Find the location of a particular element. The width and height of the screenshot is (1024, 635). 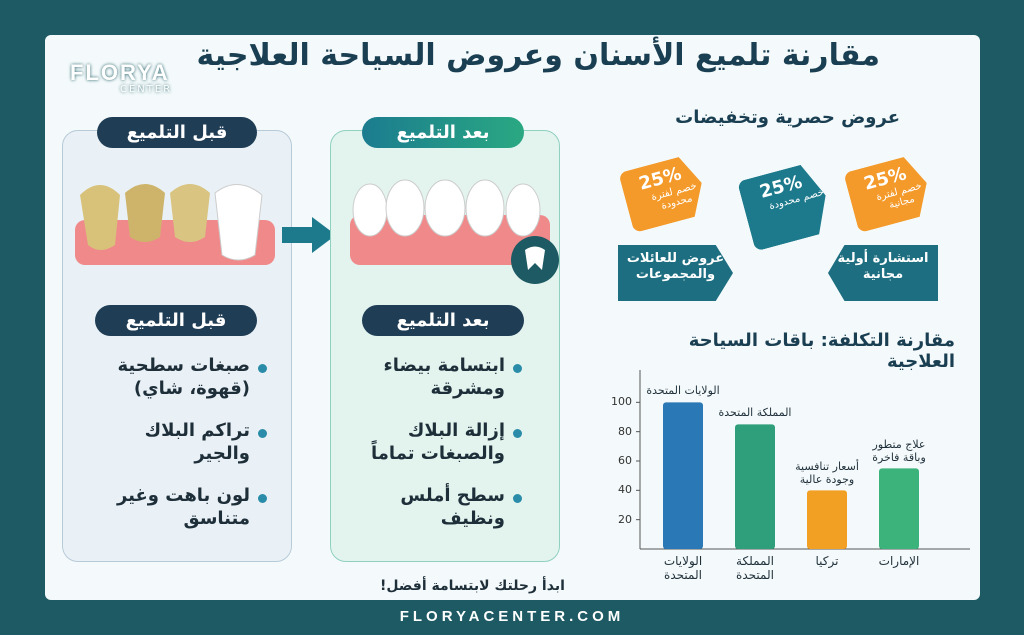

list-item: صبغات سطحية (قهوة، شاي) is located at coordinates (184, 377).